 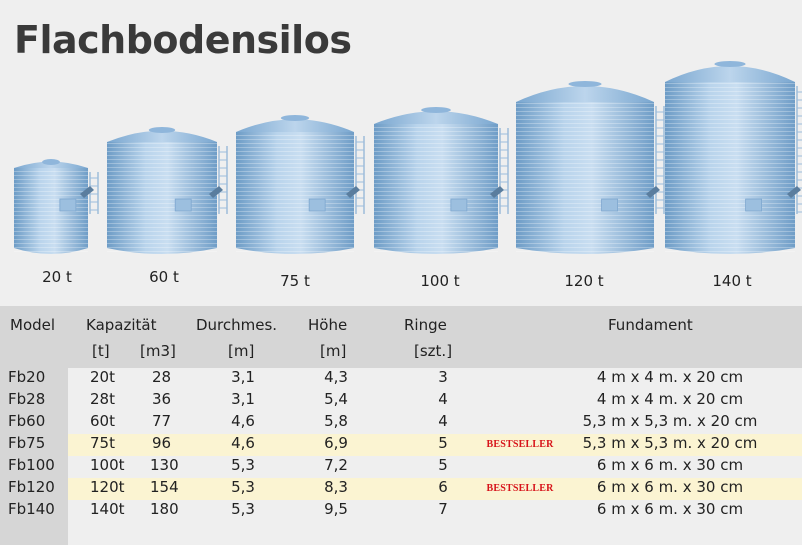 What do you see at coordinates (162, 443) in the screenshot?
I see `cell-capacity-m3: 96` at bounding box center [162, 443].